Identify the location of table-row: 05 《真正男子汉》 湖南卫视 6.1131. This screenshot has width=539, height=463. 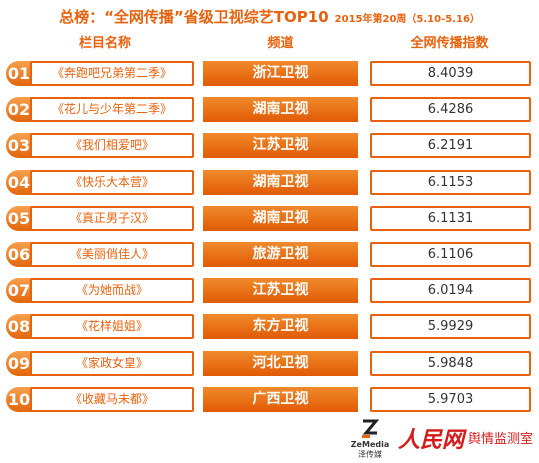
(269, 218).